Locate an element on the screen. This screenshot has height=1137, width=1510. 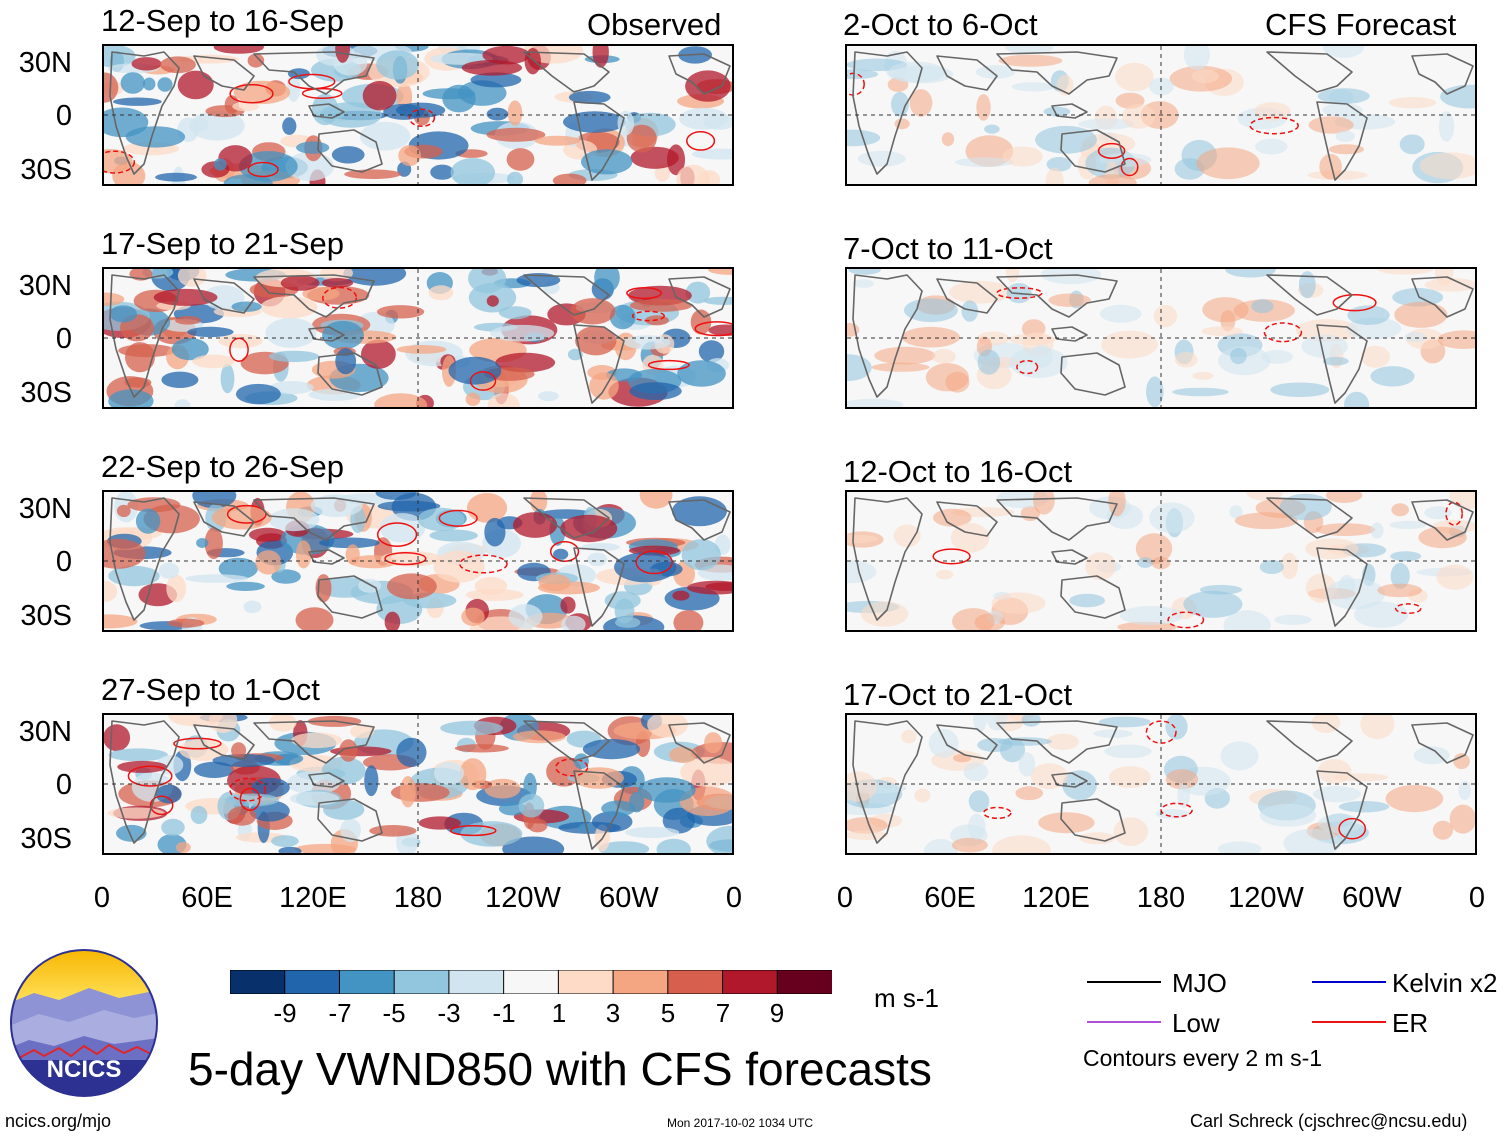
y-tick-0: 0 is located at coordinates (63, 339).